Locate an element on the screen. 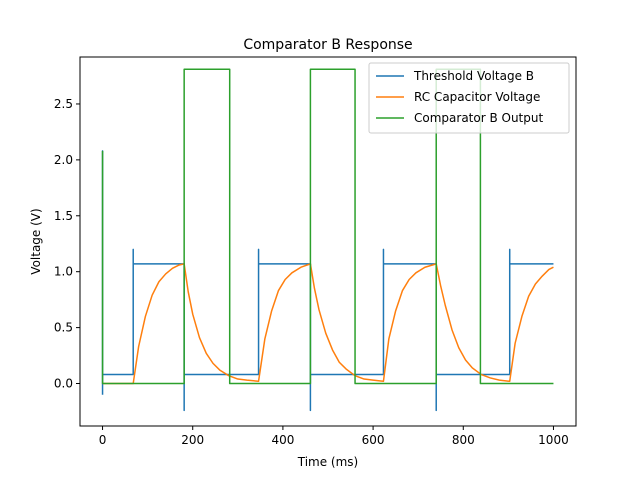  y-axis-label: Voltage (V) is located at coordinates (36, 241).